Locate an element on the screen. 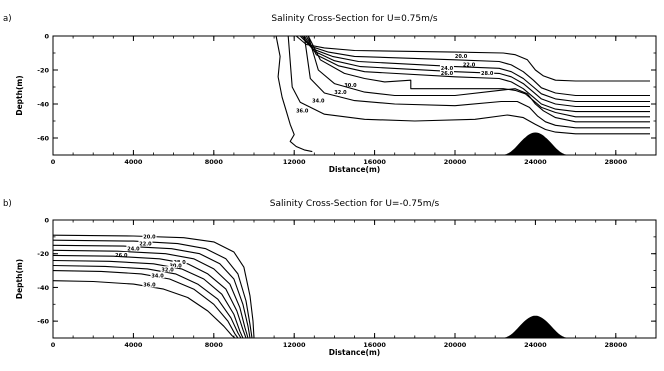  panel-b-xtick-label: 0 is located at coordinates (53, 345).